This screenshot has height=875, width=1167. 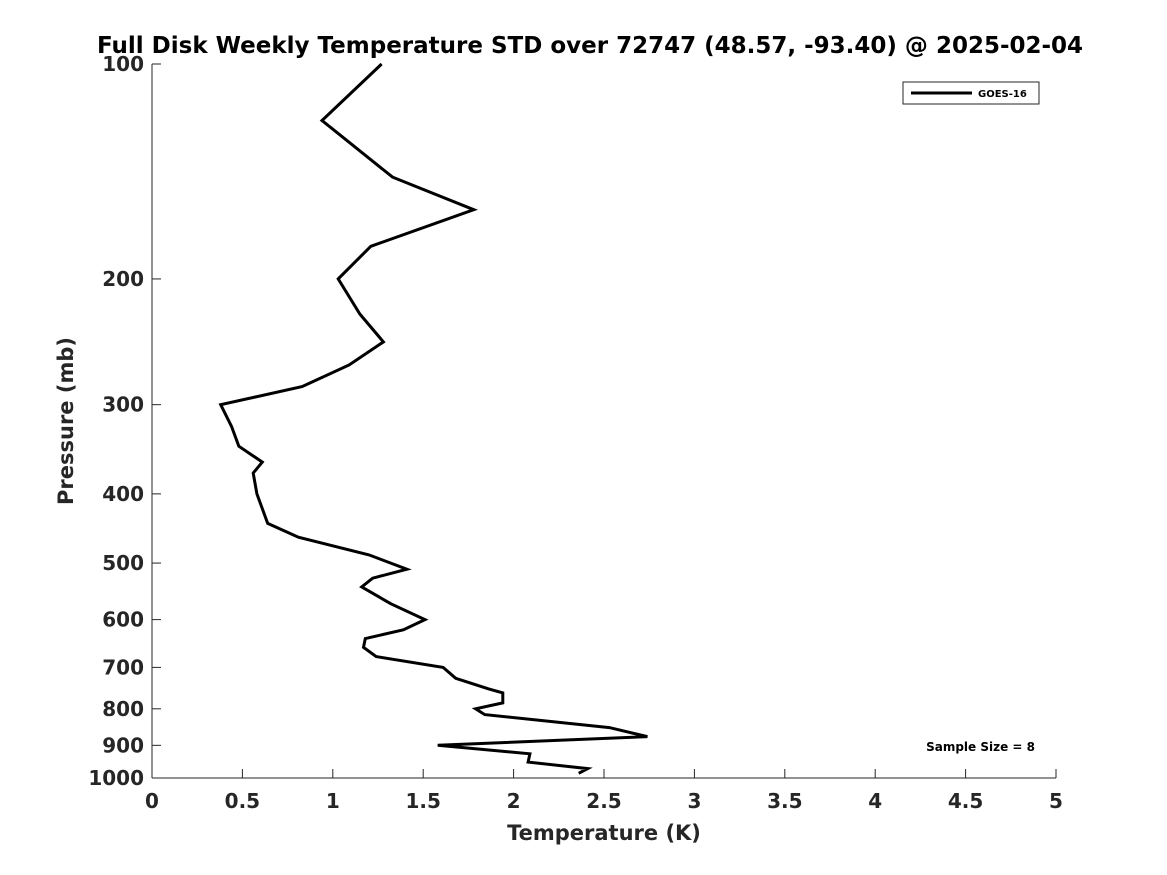 I want to click on x-tick-label: 5, so click(x=1056, y=801).